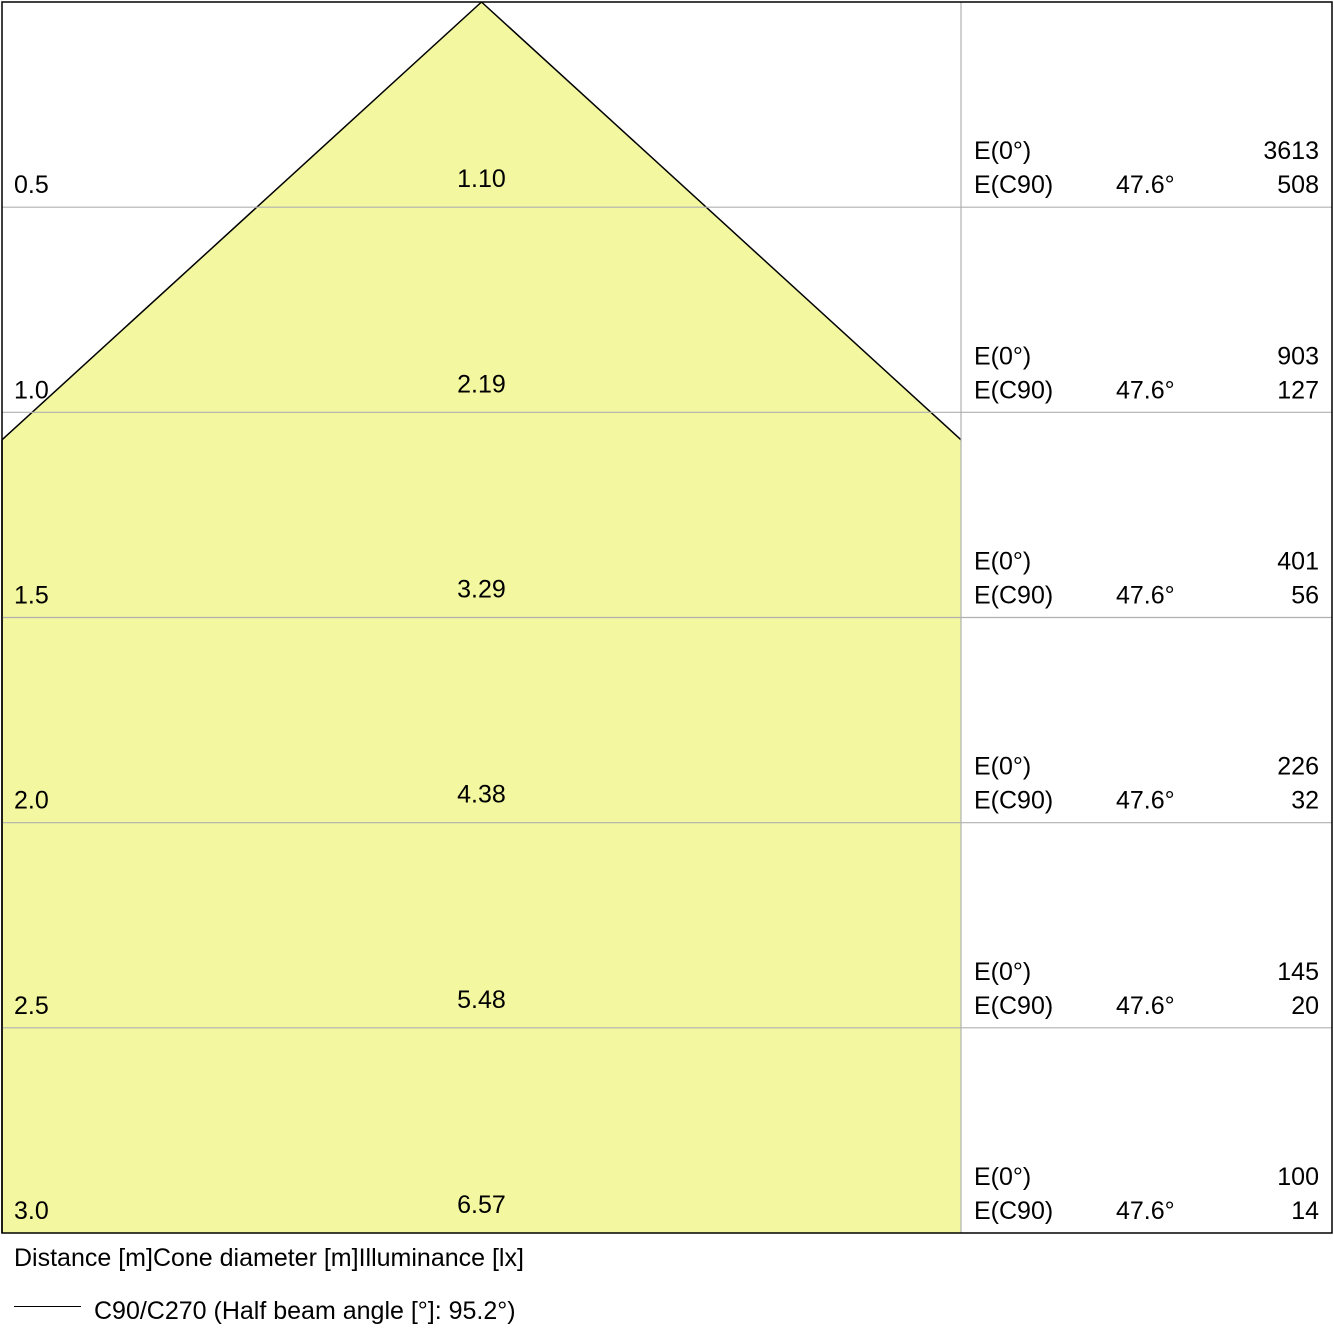 This screenshot has height=1334, width=1334. I want to click on legend-label: C90/C270 (Half beam angle [°]: 95.2°), so click(305, 1311).